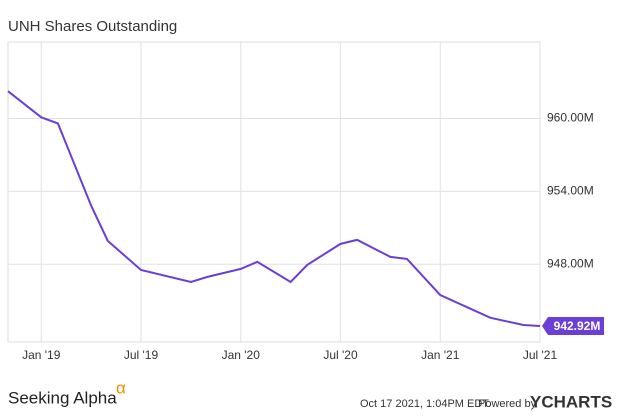 The image size is (635, 417). I want to click on x-tick-label: Jul '21, so click(540, 355).